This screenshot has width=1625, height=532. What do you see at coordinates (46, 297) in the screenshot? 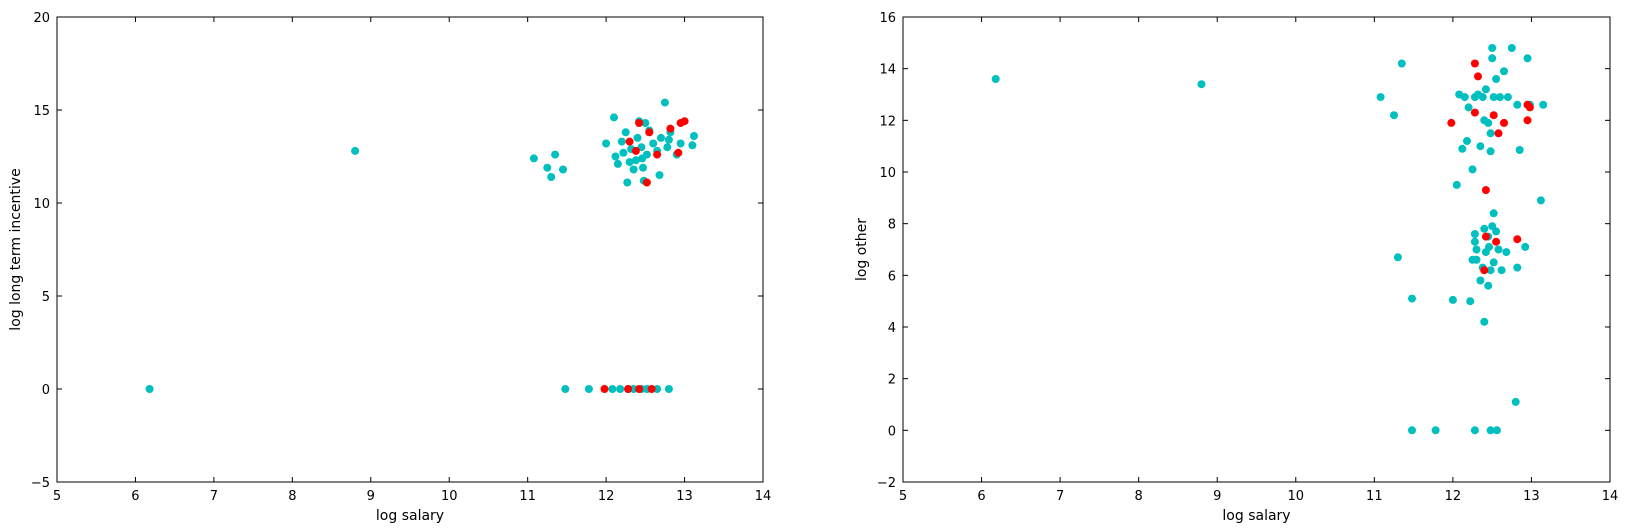
I see `y-tick-label: 5` at bounding box center [46, 297].